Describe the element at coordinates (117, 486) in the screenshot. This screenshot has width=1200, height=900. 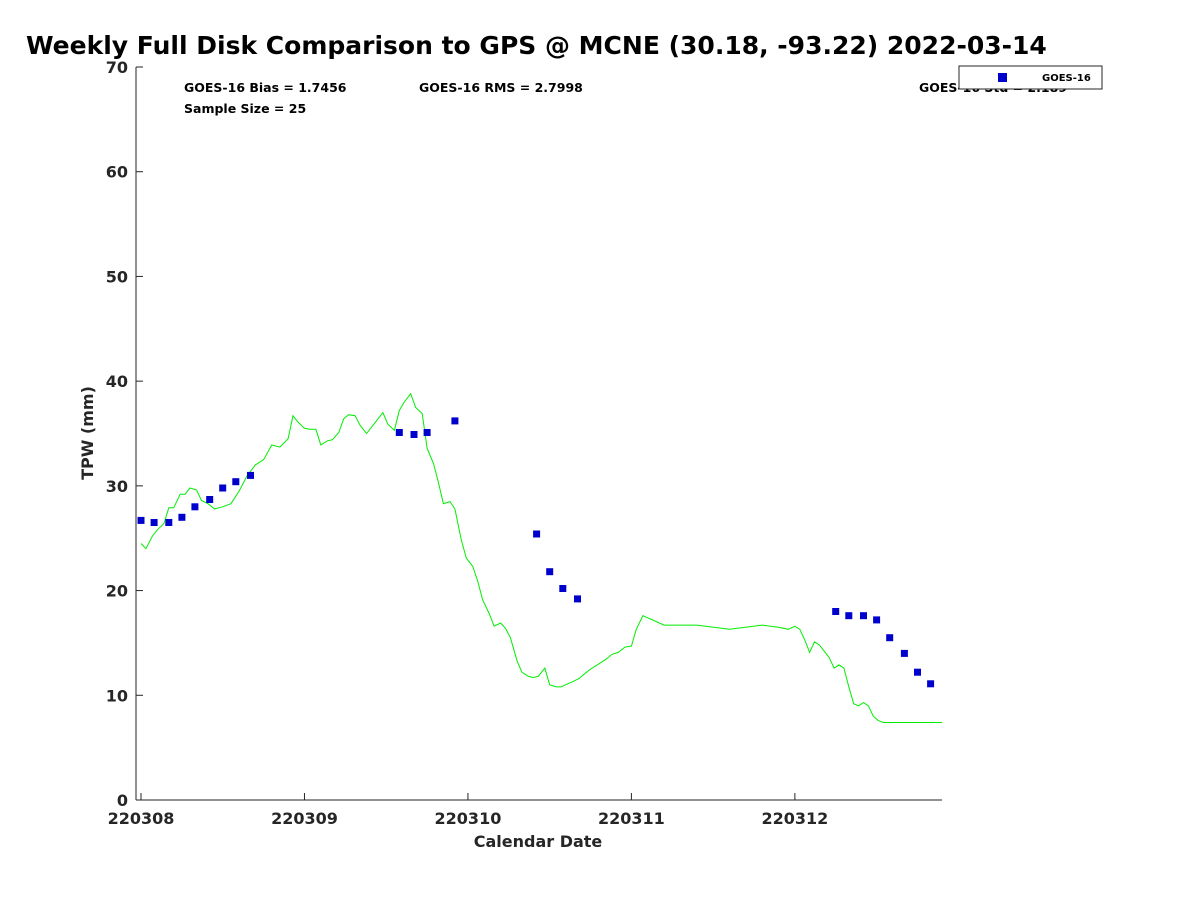
I see `y-tick-label: 30` at that location.